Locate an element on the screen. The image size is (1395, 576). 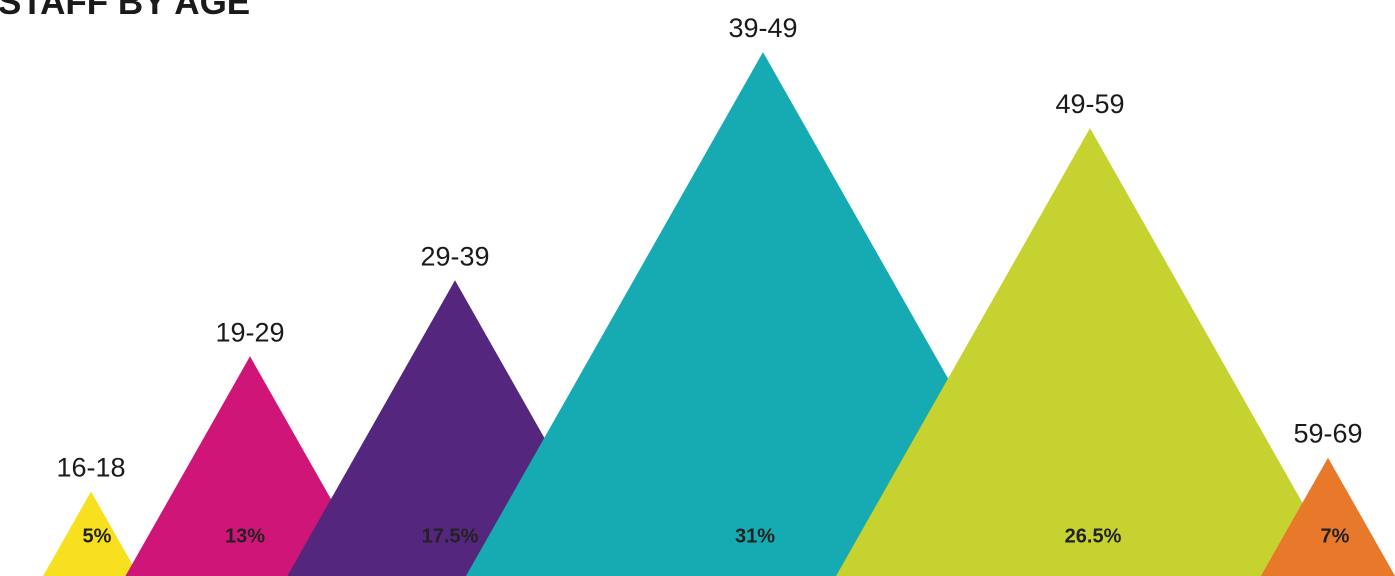
category-label-29-39: 29-39 is located at coordinates (454, 256).